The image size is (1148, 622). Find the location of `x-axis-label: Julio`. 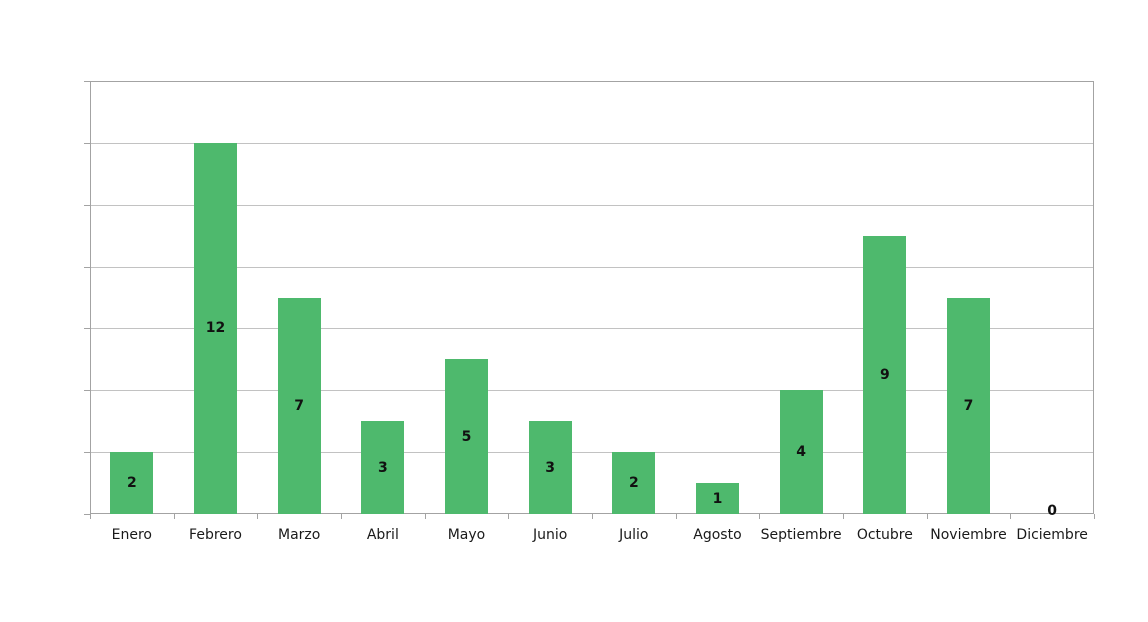

x-axis-label: Julio is located at coordinates (634, 535).